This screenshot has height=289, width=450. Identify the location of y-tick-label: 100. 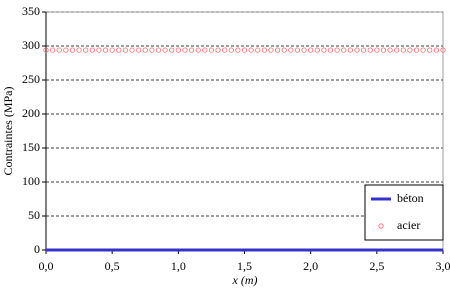
(31, 181).